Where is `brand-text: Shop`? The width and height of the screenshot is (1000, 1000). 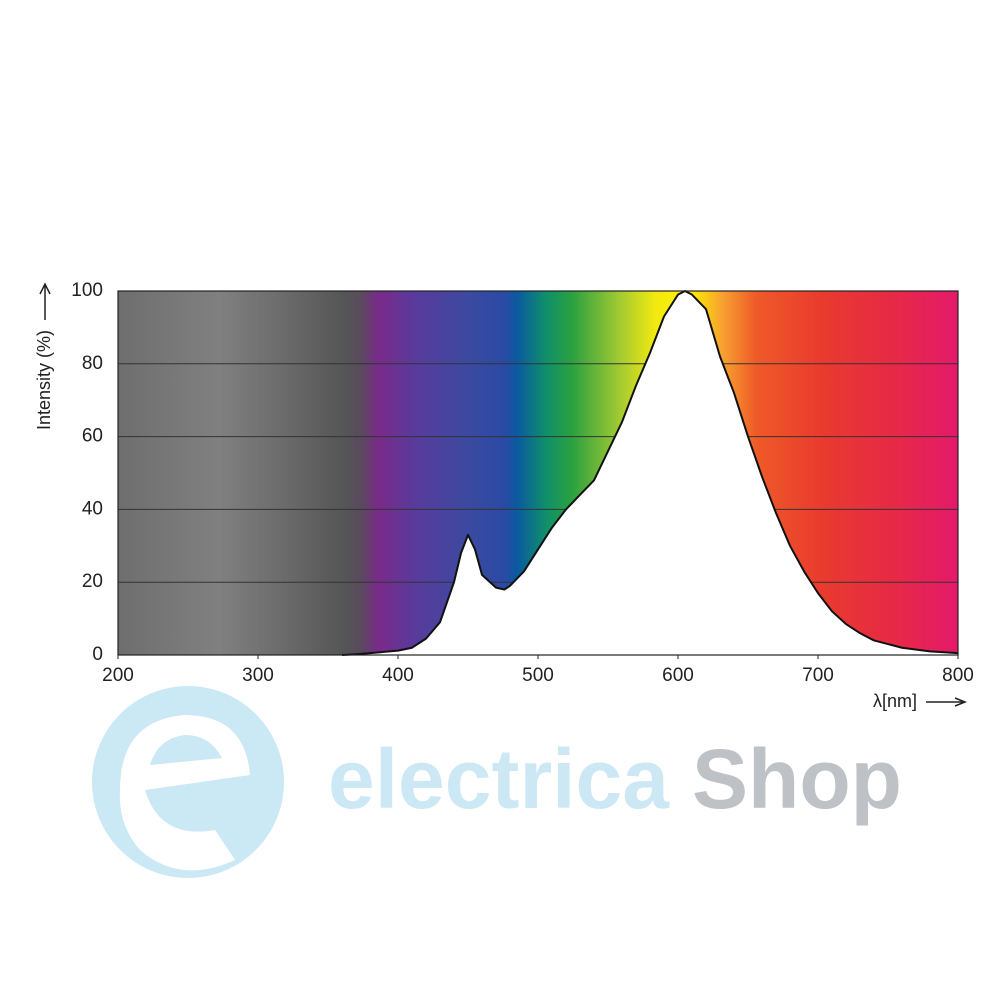
brand-text: Shop is located at coordinates (797, 779).